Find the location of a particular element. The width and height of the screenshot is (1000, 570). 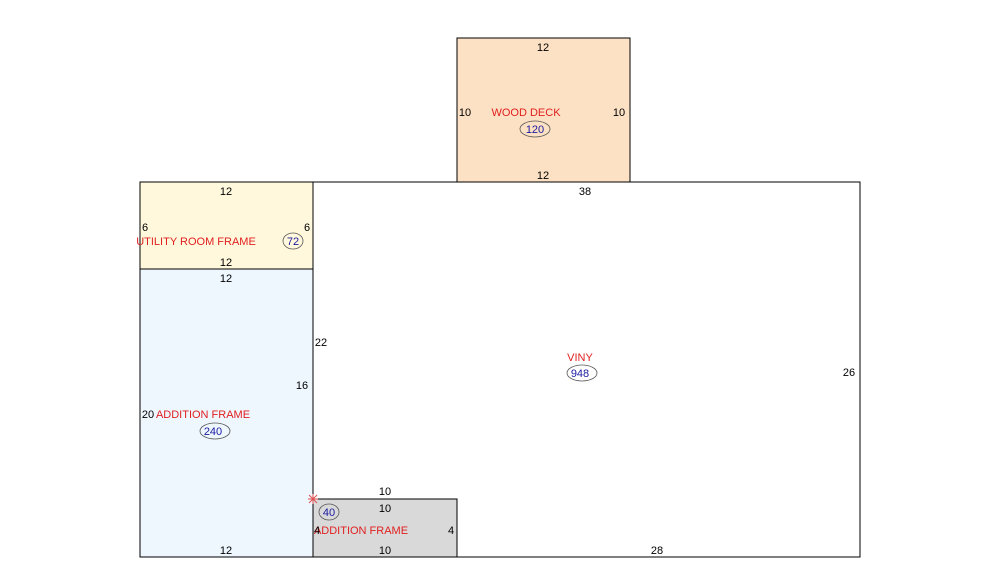

dimension: 22 is located at coordinates (321, 343).